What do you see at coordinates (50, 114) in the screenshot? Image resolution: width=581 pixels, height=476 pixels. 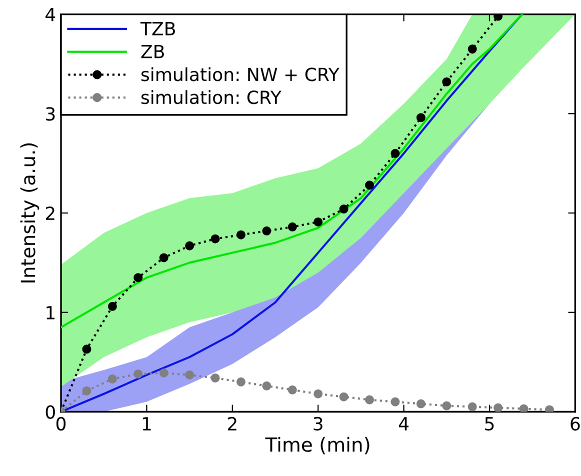 I see `y-tick-label: 3` at bounding box center [50, 114].